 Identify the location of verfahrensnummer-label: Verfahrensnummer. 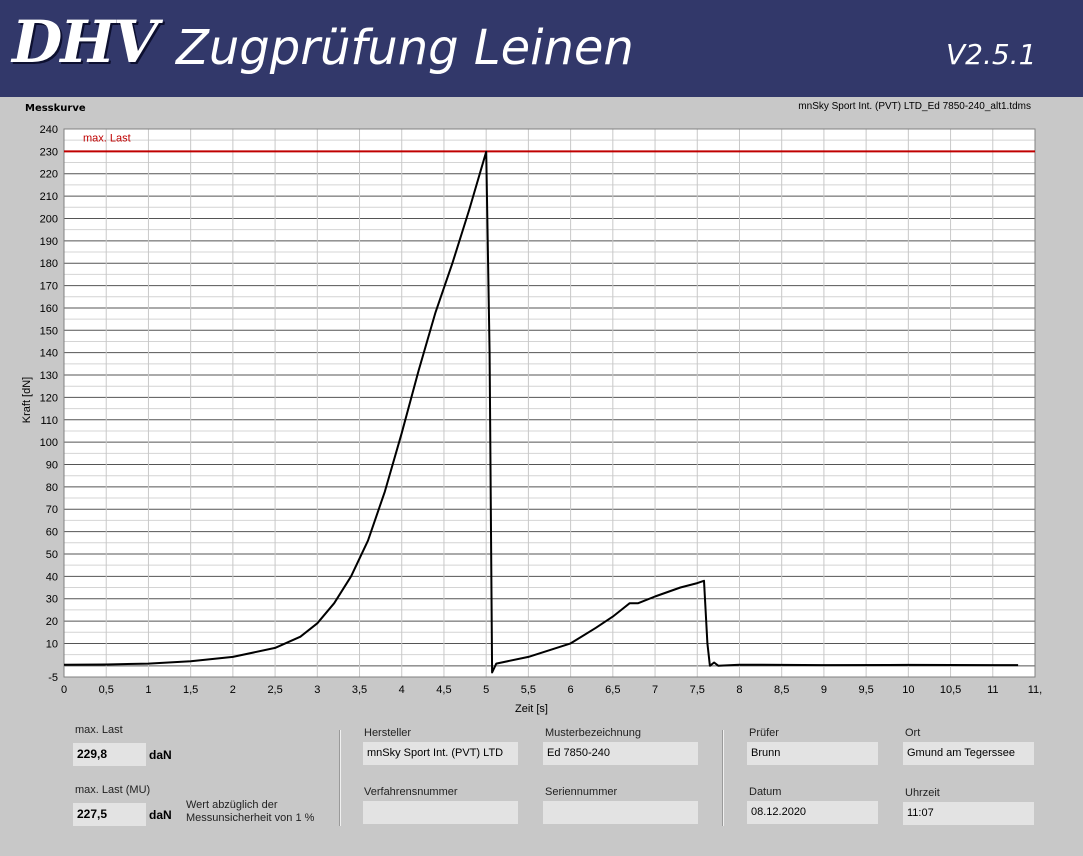
(411, 792).